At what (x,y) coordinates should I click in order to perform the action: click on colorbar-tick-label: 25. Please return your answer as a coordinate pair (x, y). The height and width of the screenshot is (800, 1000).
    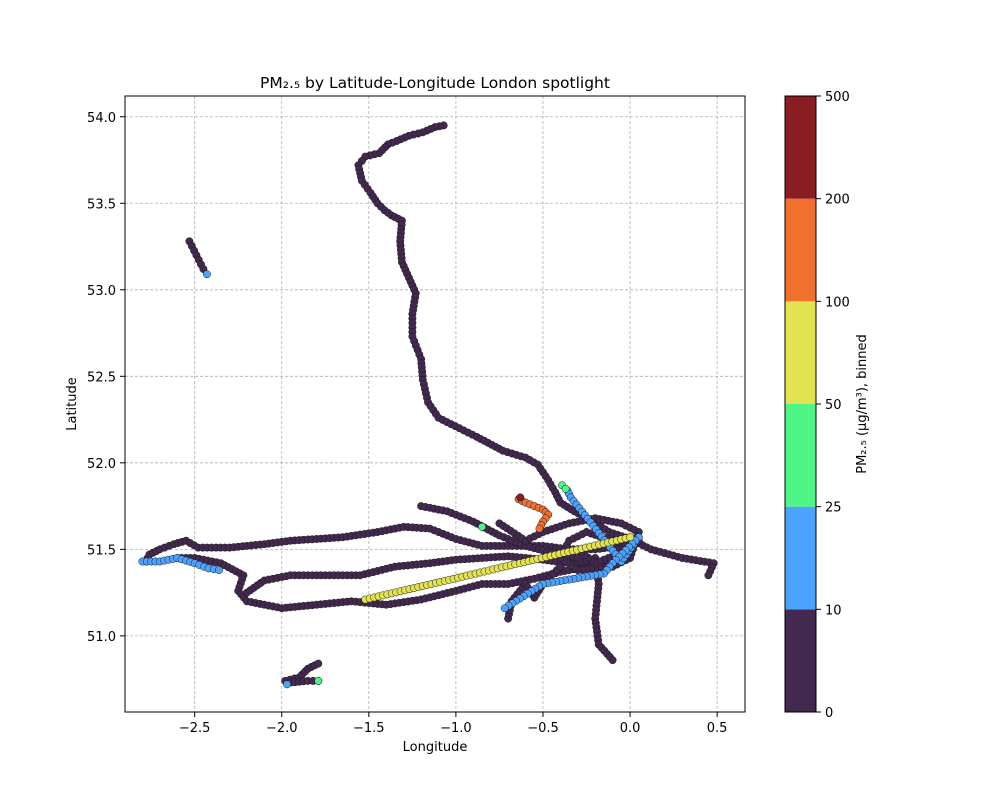
    Looking at the image, I should click on (833, 508).